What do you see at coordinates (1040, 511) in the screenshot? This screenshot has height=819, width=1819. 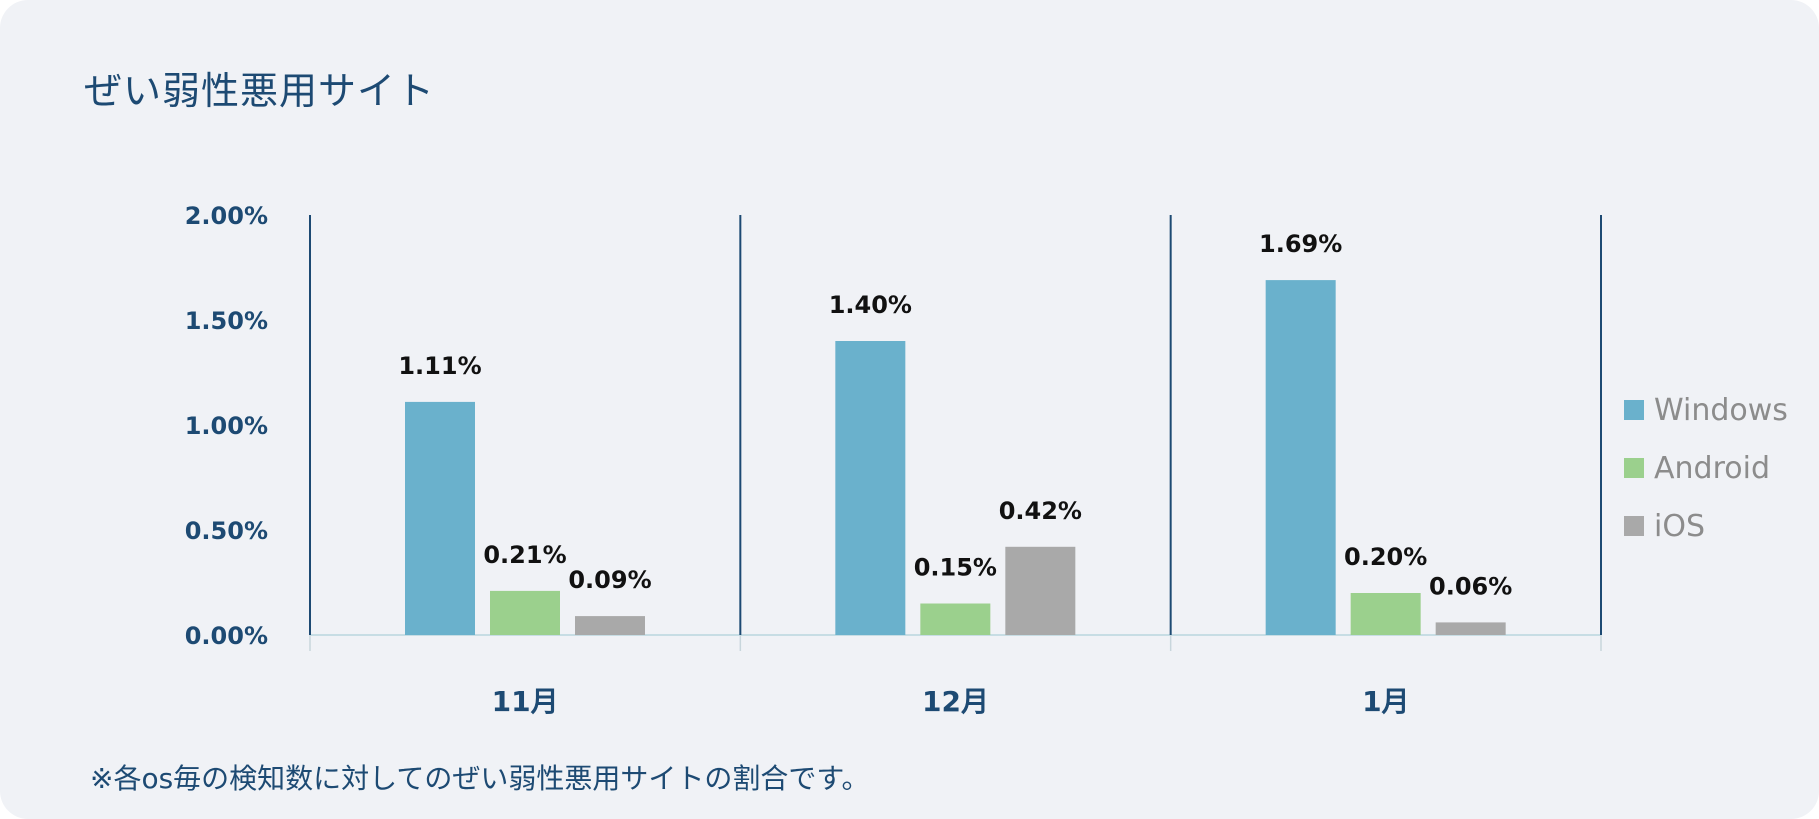 I see `data-label-ios: 0.42%` at bounding box center [1040, 511].